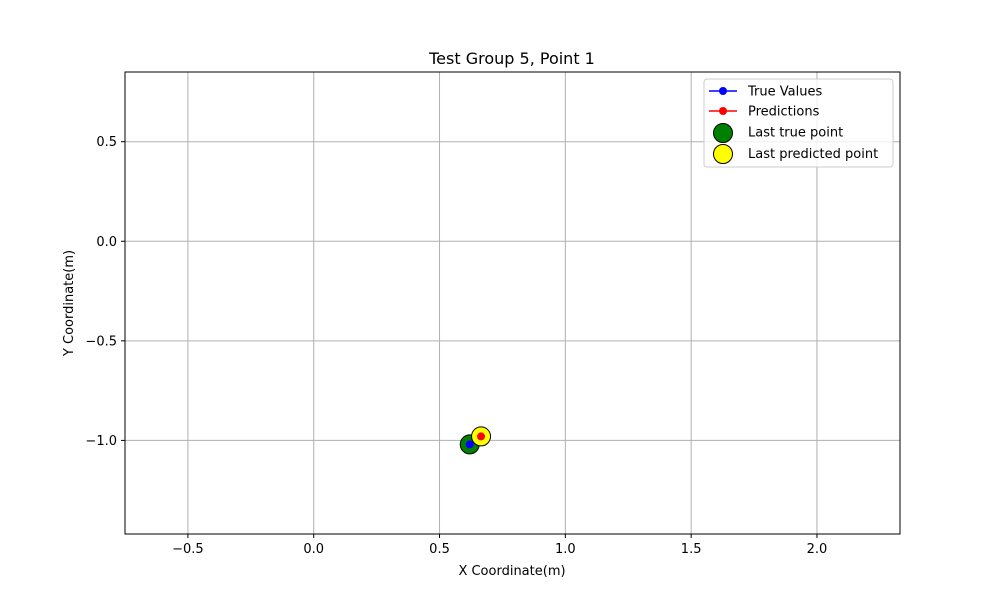  Describe the element at coordinates (511, 58) in the screenshot. I see `chart-title: Test Group 5, Point 1` at that location.